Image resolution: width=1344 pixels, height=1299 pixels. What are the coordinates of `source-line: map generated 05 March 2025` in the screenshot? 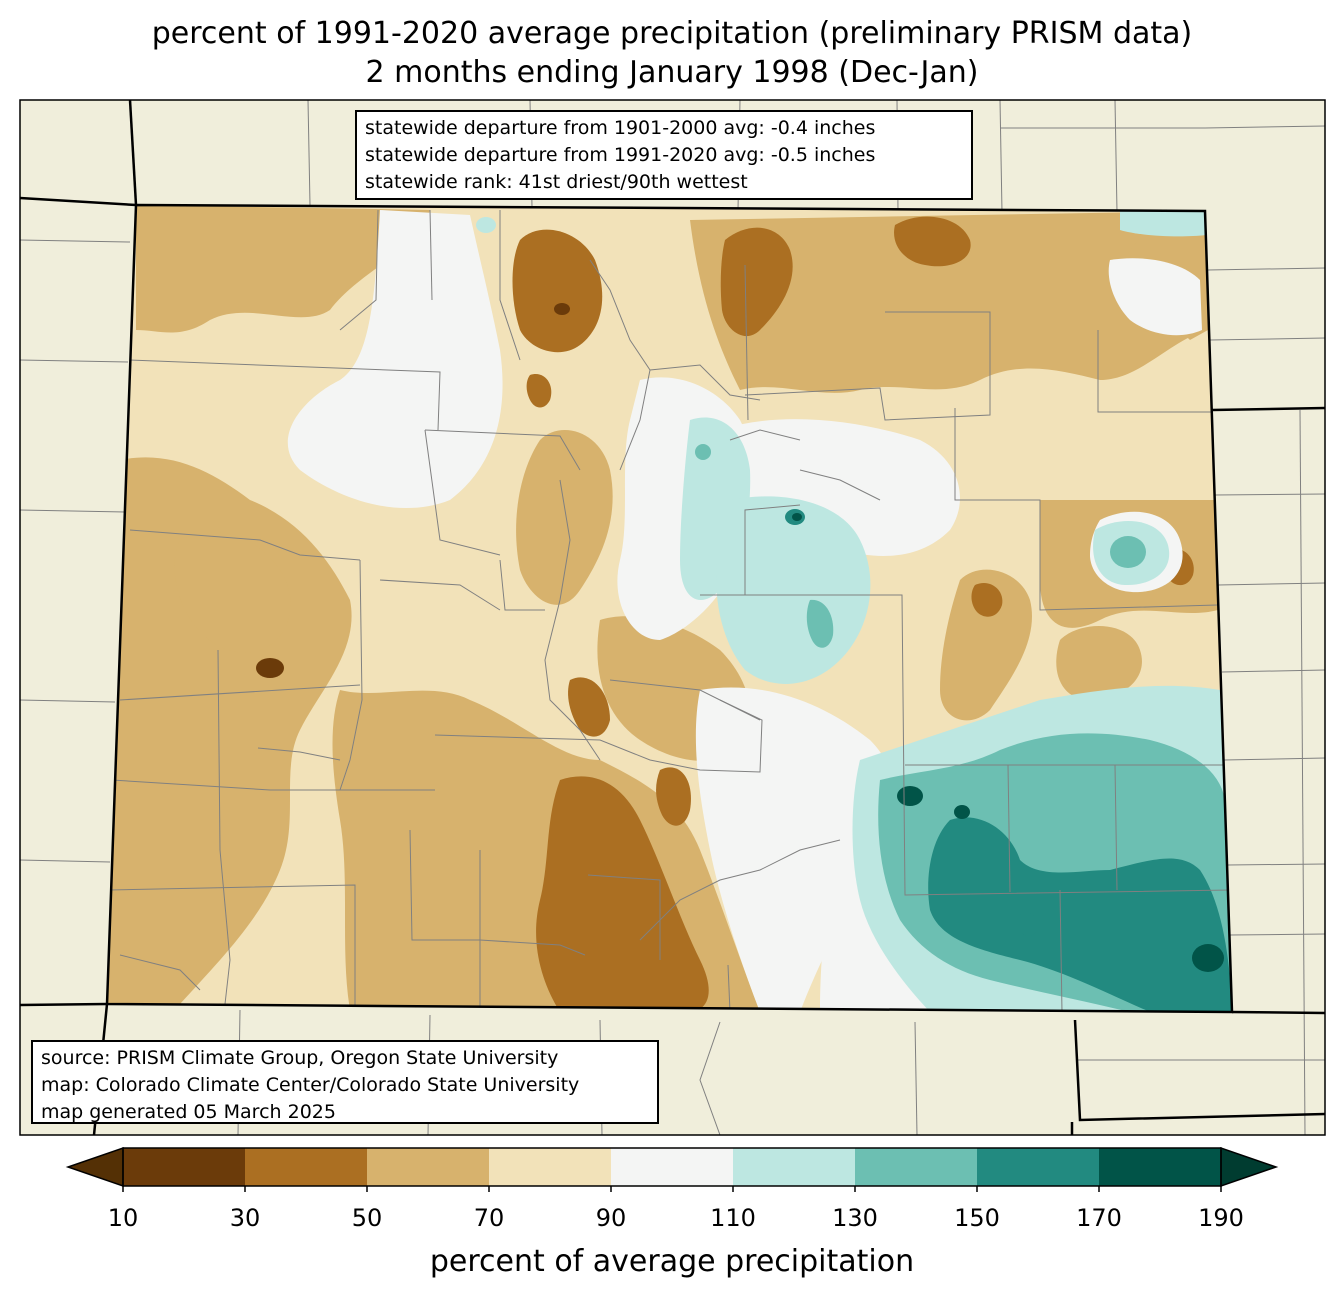 It's located at (188, 1112).